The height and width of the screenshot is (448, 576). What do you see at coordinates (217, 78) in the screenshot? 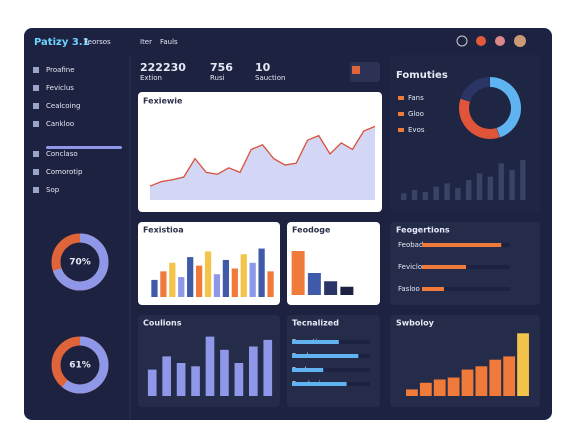
I see `stat-label: Rusi` at bounding box center [217, 78].